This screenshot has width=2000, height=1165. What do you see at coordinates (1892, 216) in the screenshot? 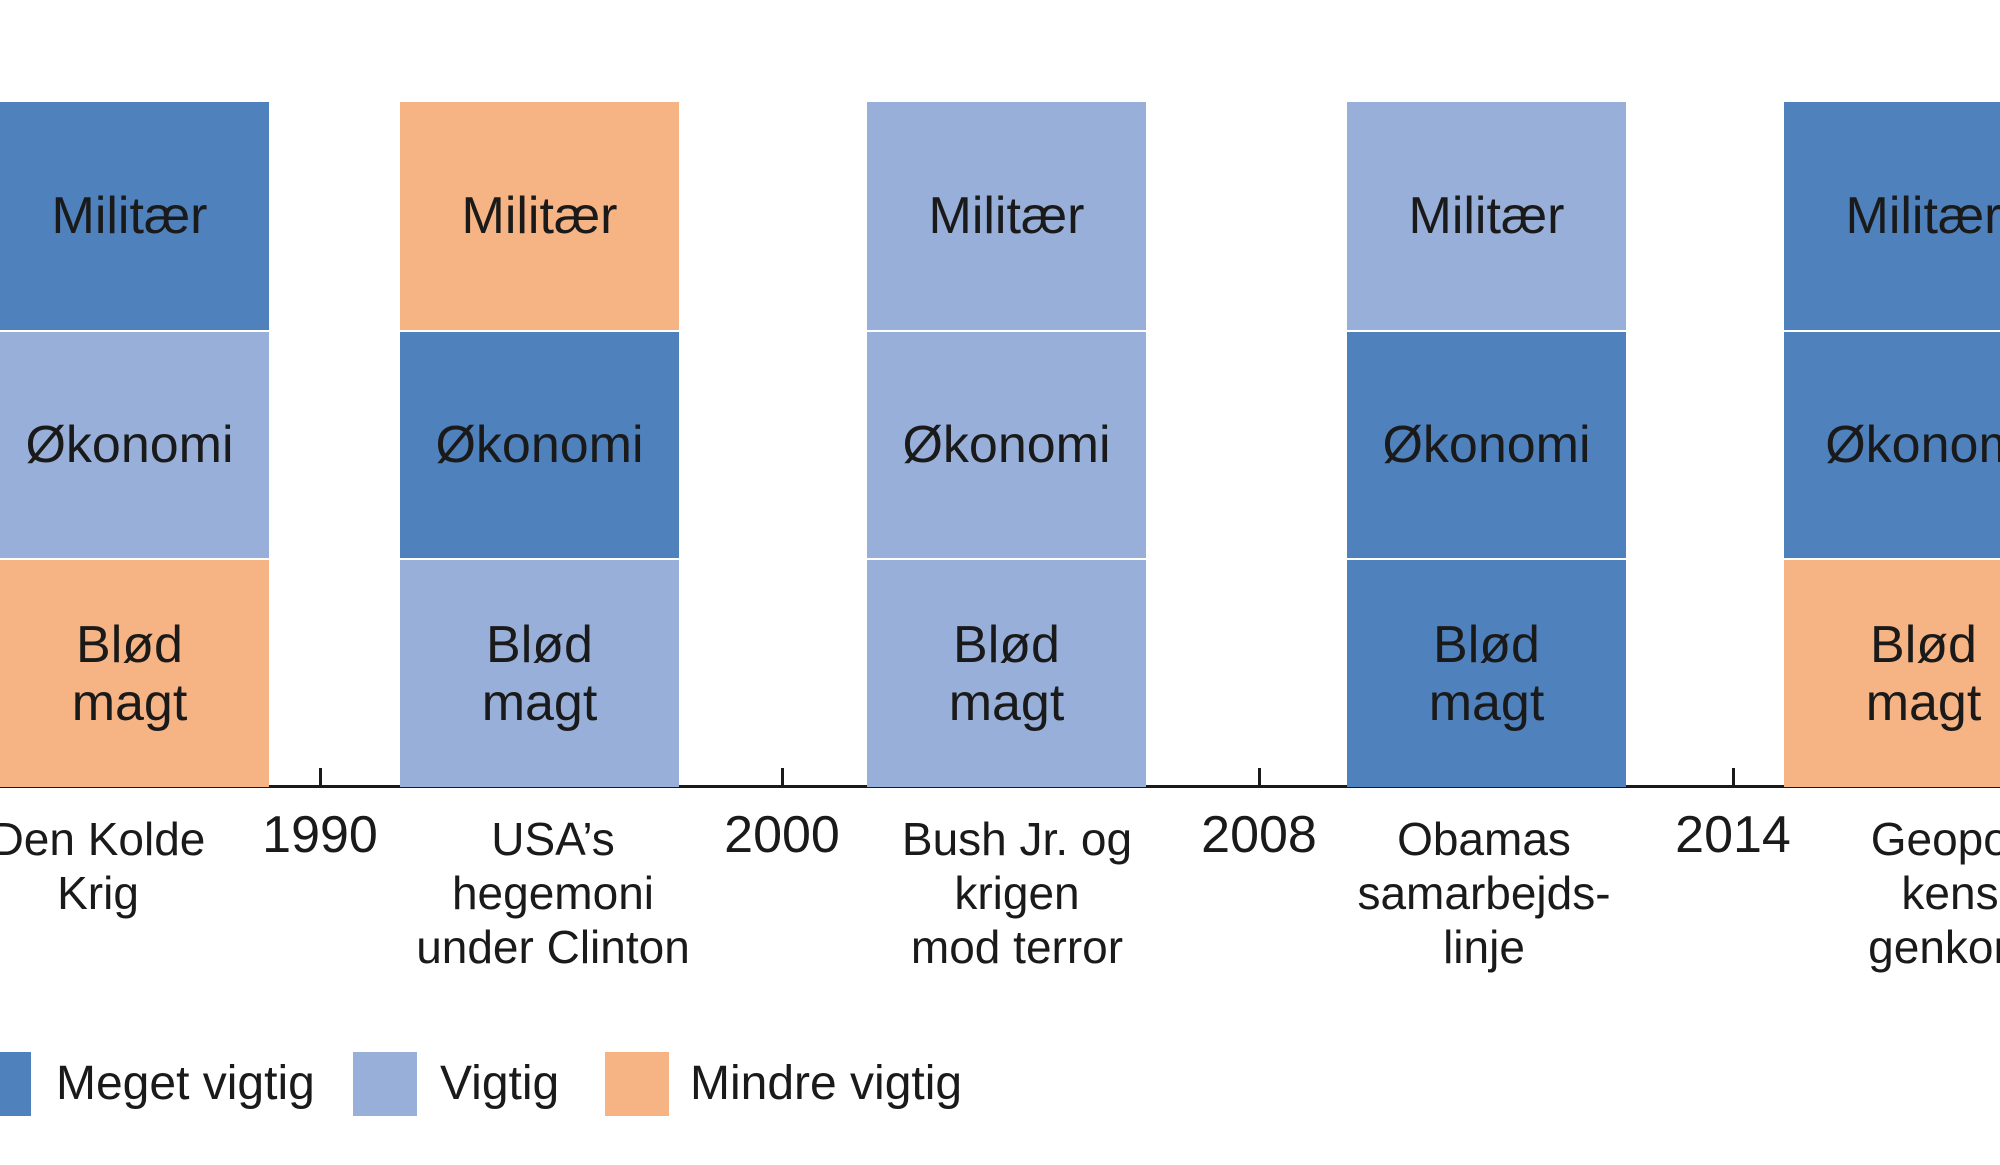
I see `period-5-cell-1: Militær` at bounding box center [1892, 216].